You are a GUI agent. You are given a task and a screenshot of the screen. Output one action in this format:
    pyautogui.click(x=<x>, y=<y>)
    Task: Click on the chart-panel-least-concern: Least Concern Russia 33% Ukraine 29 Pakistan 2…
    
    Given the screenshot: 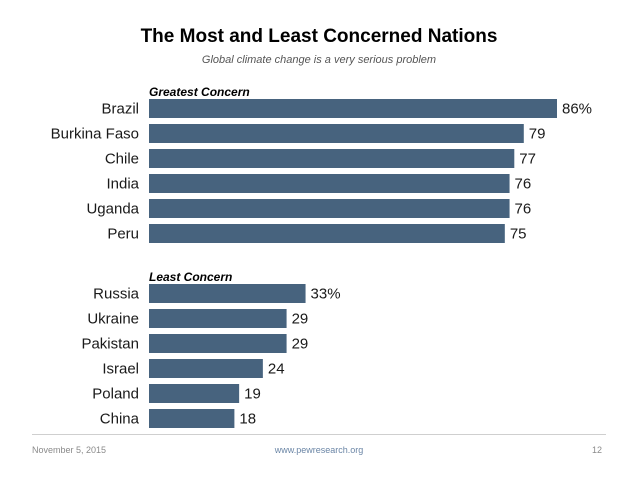 What is the action you would take?
    pyautogui.click(x=211, y=349)
    